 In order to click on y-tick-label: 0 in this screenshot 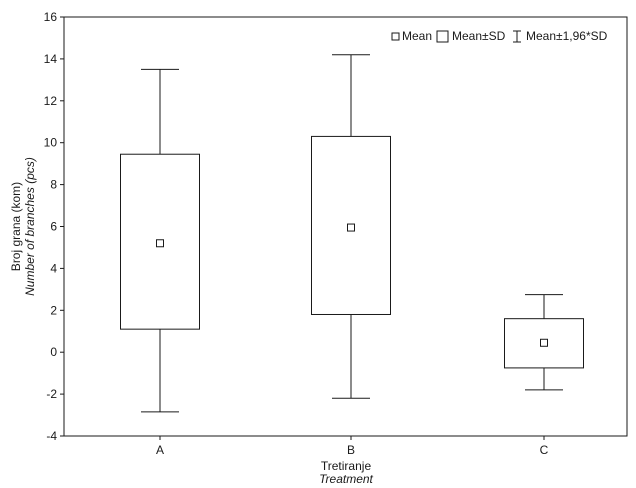, I will do `click(53, 352)`.